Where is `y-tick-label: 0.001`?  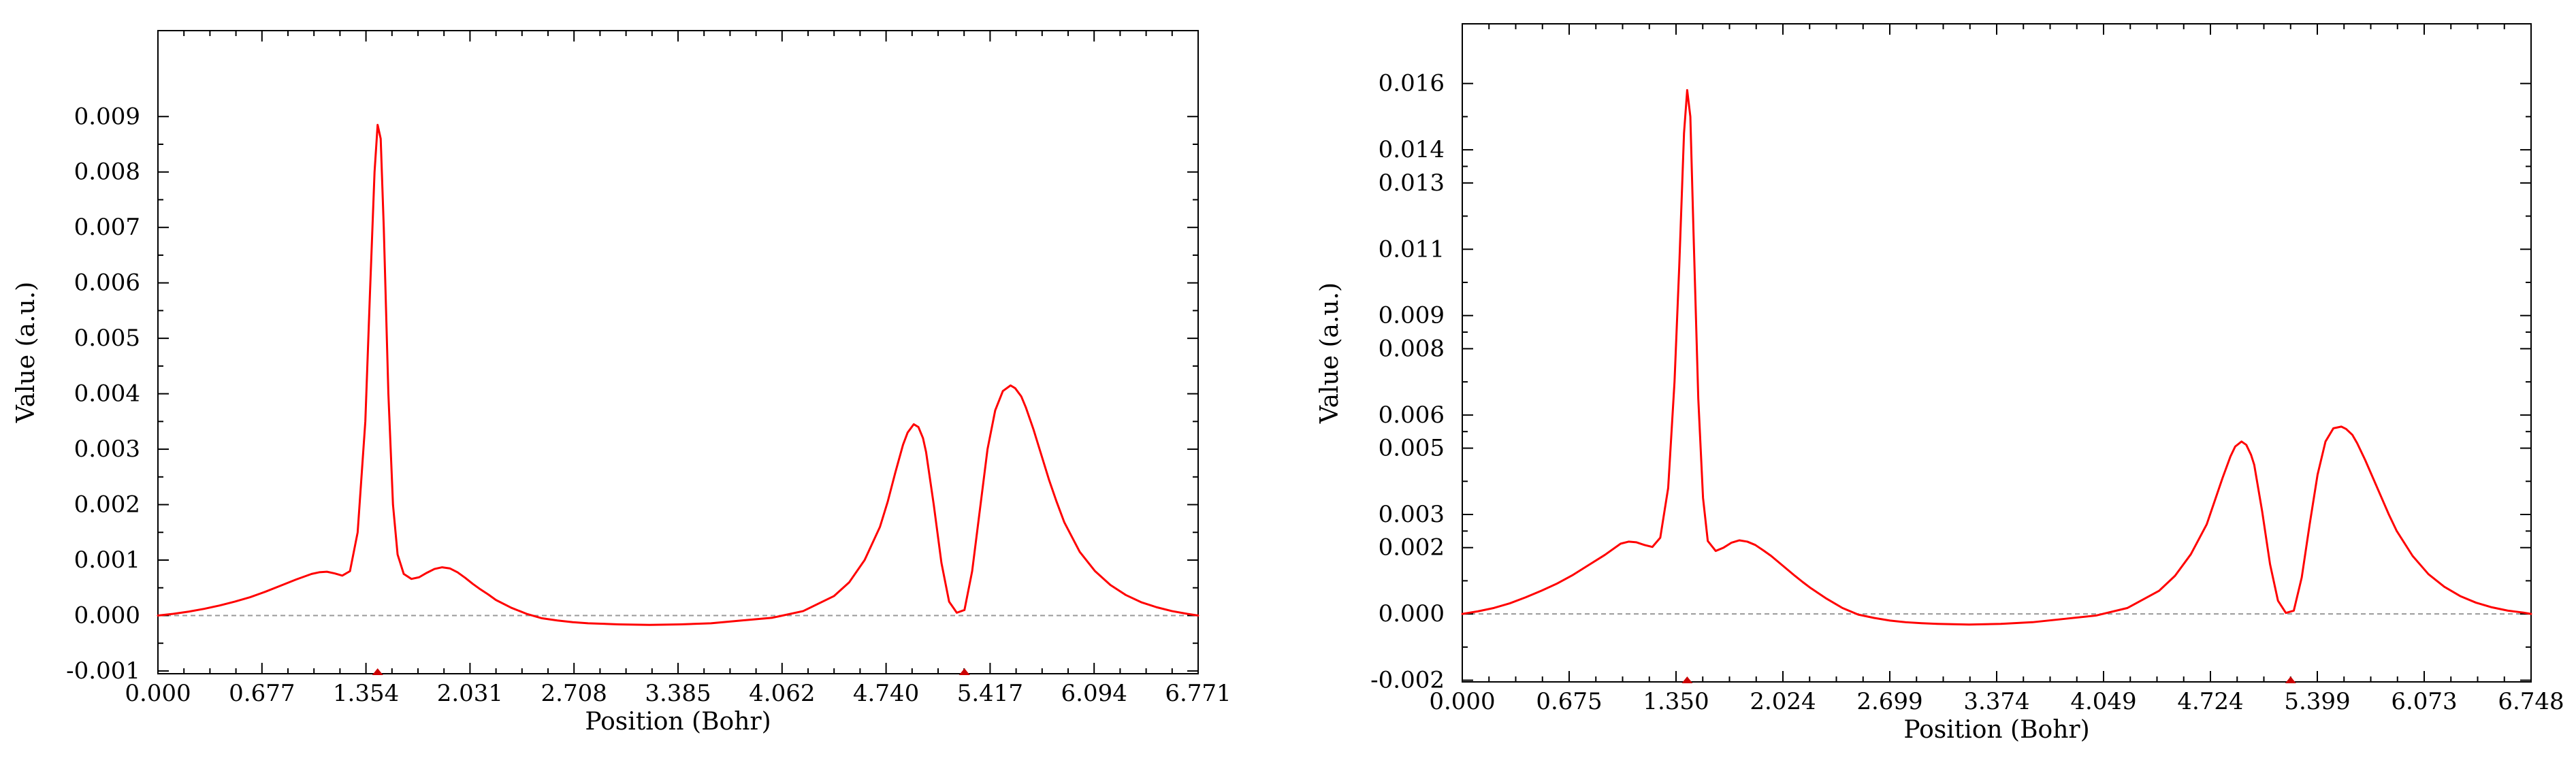 y-tick-label: 0.001 is located at coordinates (107, 560).